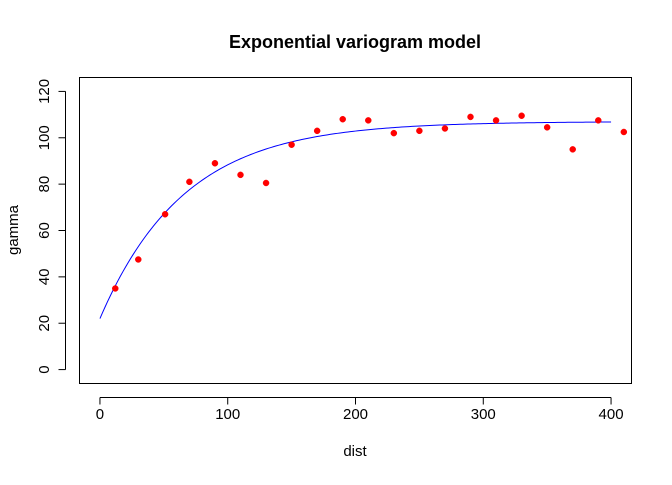  I want to click on x-tick-label: 100, so click(227, 414).